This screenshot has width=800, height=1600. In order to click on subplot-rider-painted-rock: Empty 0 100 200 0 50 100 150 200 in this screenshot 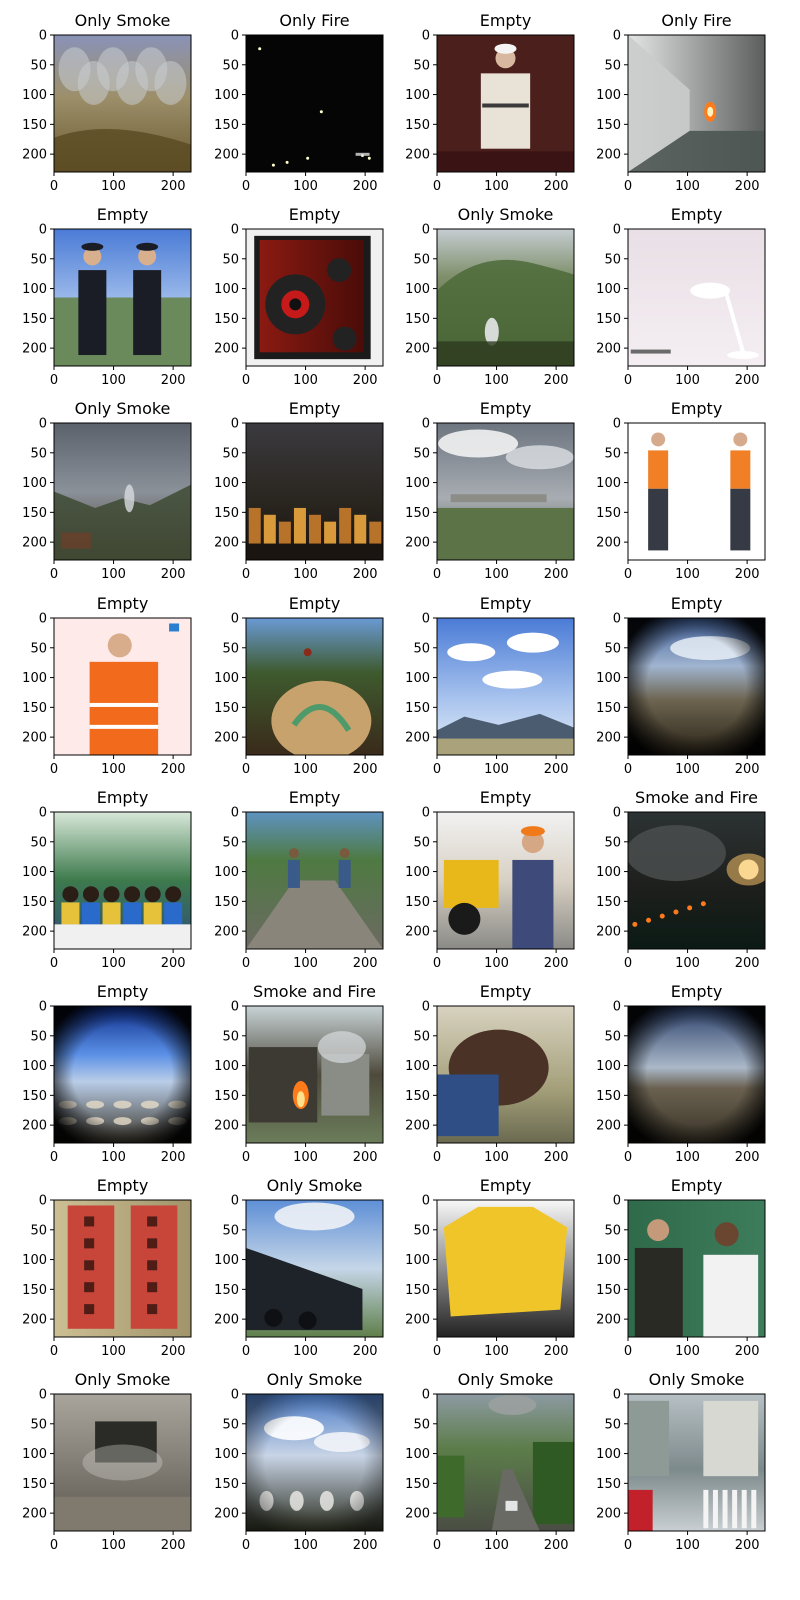, I will do `click(299, 685)`.